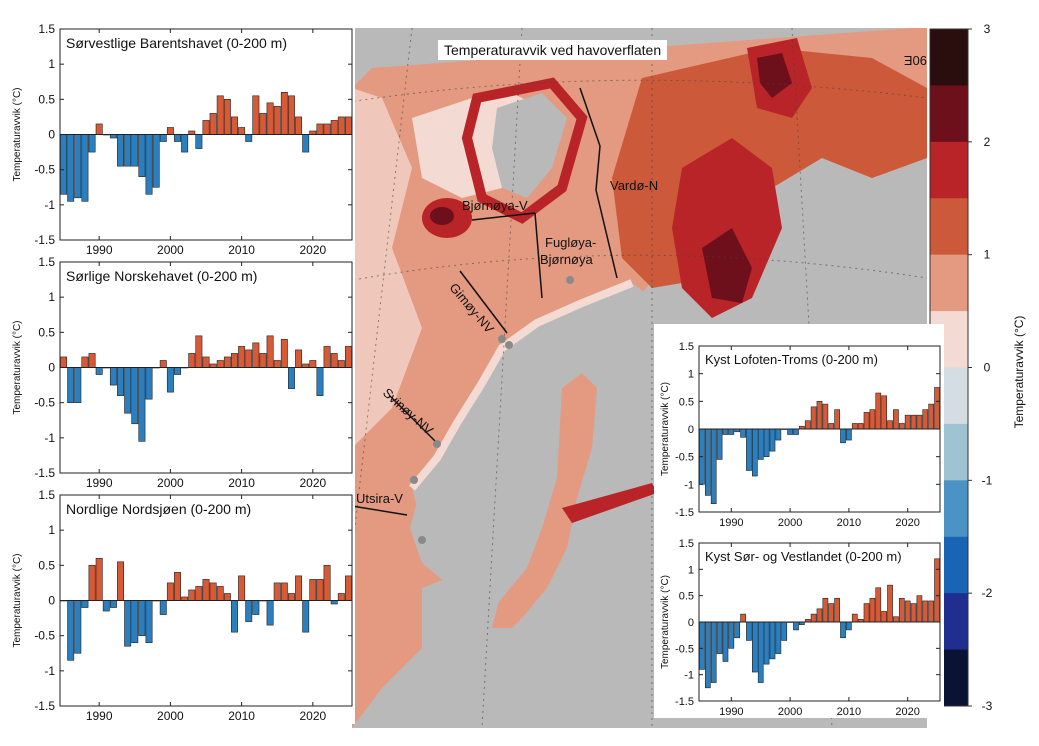  What do you see at coordinates (170, 250) in the screenshot?
I see `x-tick-label: 2000` at bounding box center [170, 250].